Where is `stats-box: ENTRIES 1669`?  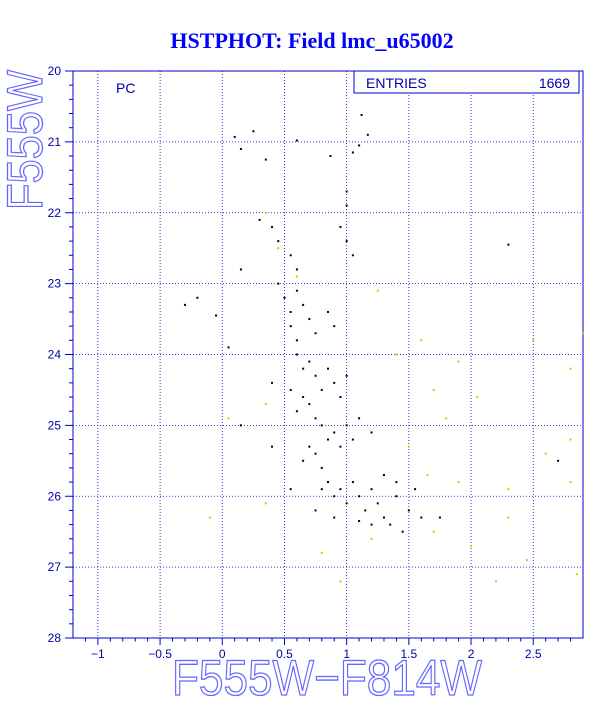 stats-box: ENTRIES 1669 is located at coordinates (466, 82).